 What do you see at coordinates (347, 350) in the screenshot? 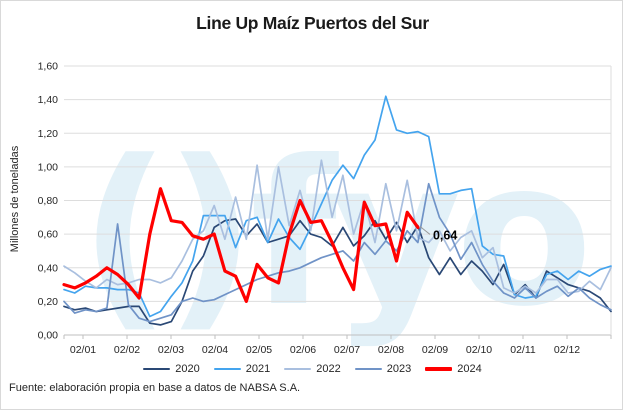
I see `x-tick-label: 02/07` at bounding box center [347, 350].